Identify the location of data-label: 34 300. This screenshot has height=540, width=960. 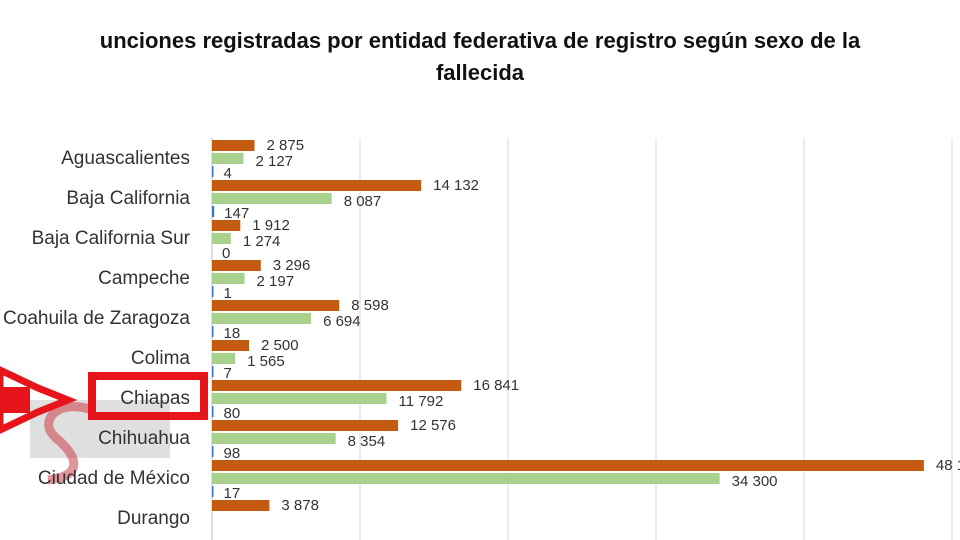
(755, 481).